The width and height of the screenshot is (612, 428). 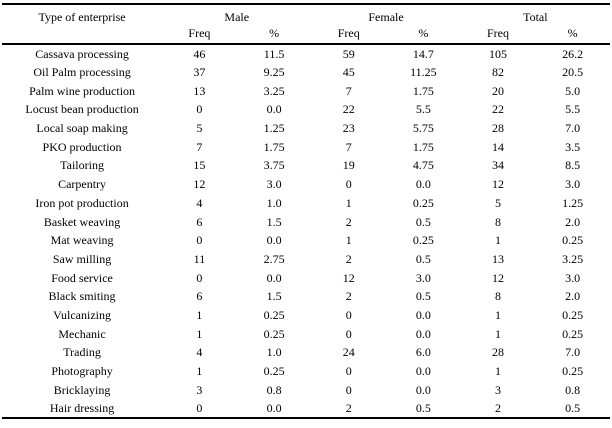 I want to click on enterprise-name-cell: Local soap making, so click(x=82, y=128).